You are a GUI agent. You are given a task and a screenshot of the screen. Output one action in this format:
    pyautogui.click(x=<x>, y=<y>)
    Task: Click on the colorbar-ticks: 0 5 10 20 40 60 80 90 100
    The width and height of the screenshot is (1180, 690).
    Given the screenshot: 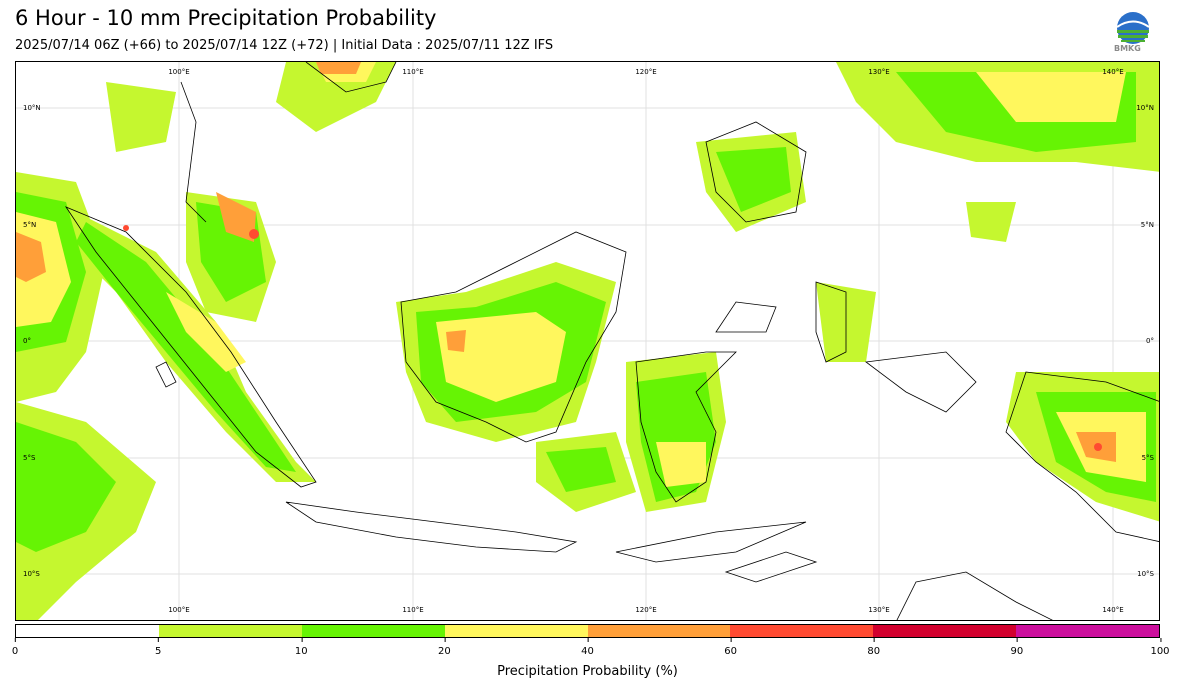 What is the action you would take?
    pyautogui.click(x=591, y=648)
    